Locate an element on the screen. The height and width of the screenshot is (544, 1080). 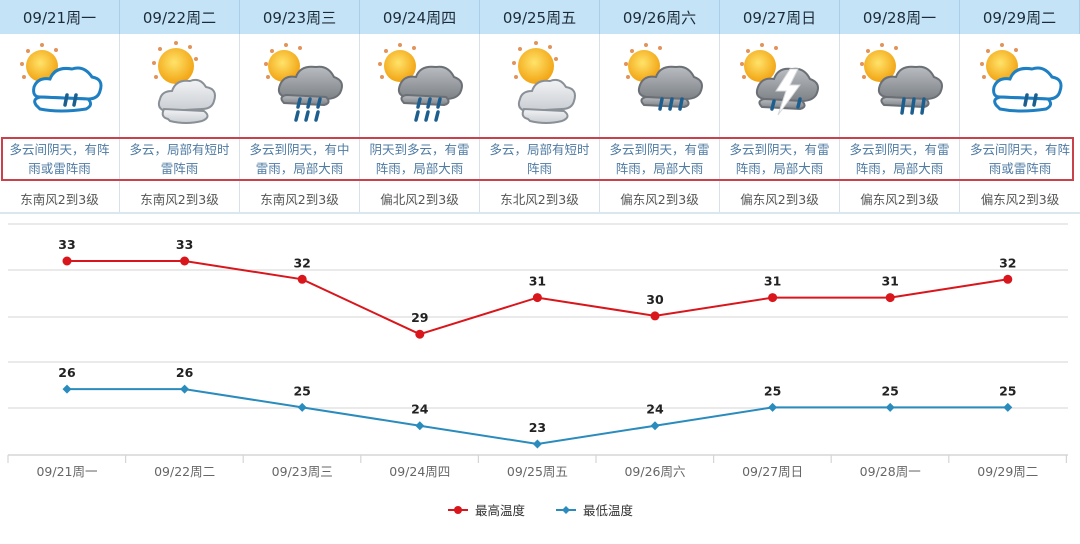
wind-cell: 东南风2到3级 is located at coordinates (60, 198).